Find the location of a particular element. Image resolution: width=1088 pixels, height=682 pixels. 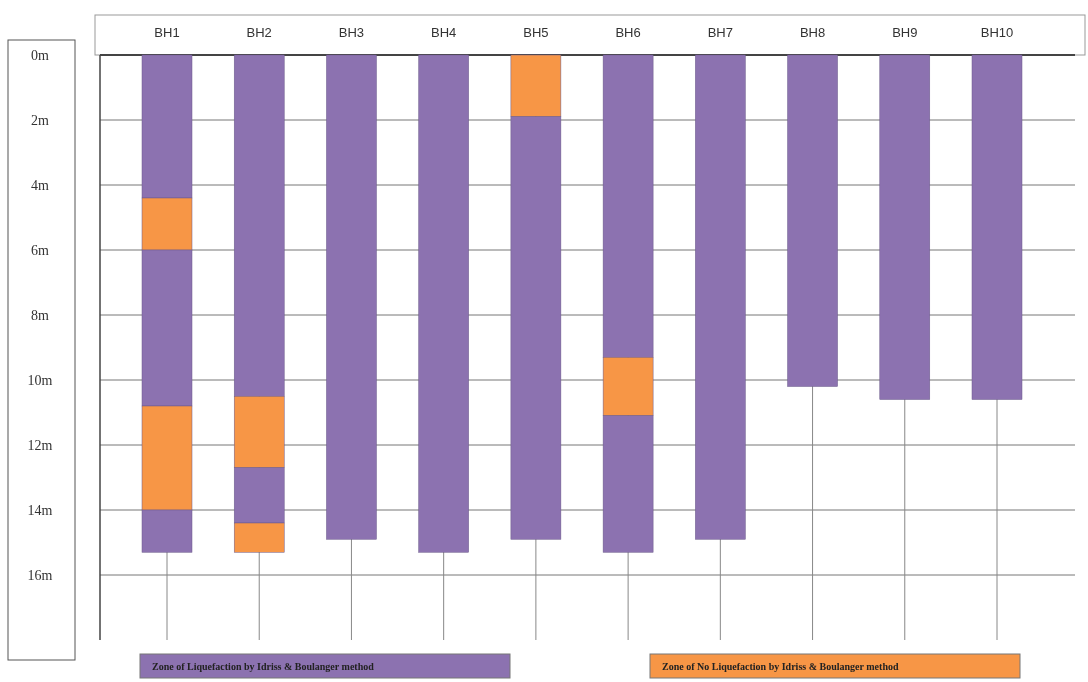

x-tick-label: BH5 is located at coordinates (536, 32).